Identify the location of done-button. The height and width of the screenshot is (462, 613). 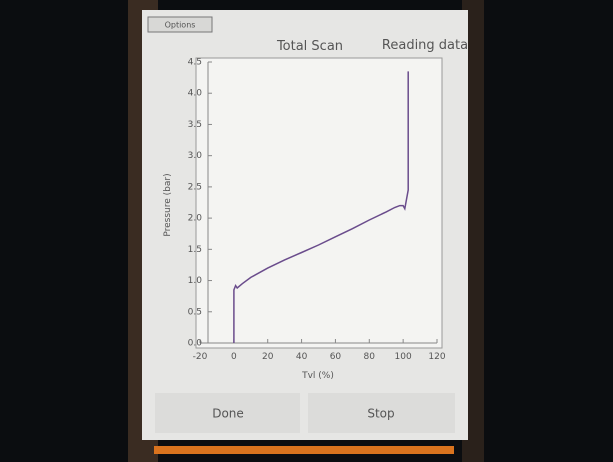
(227, 413).